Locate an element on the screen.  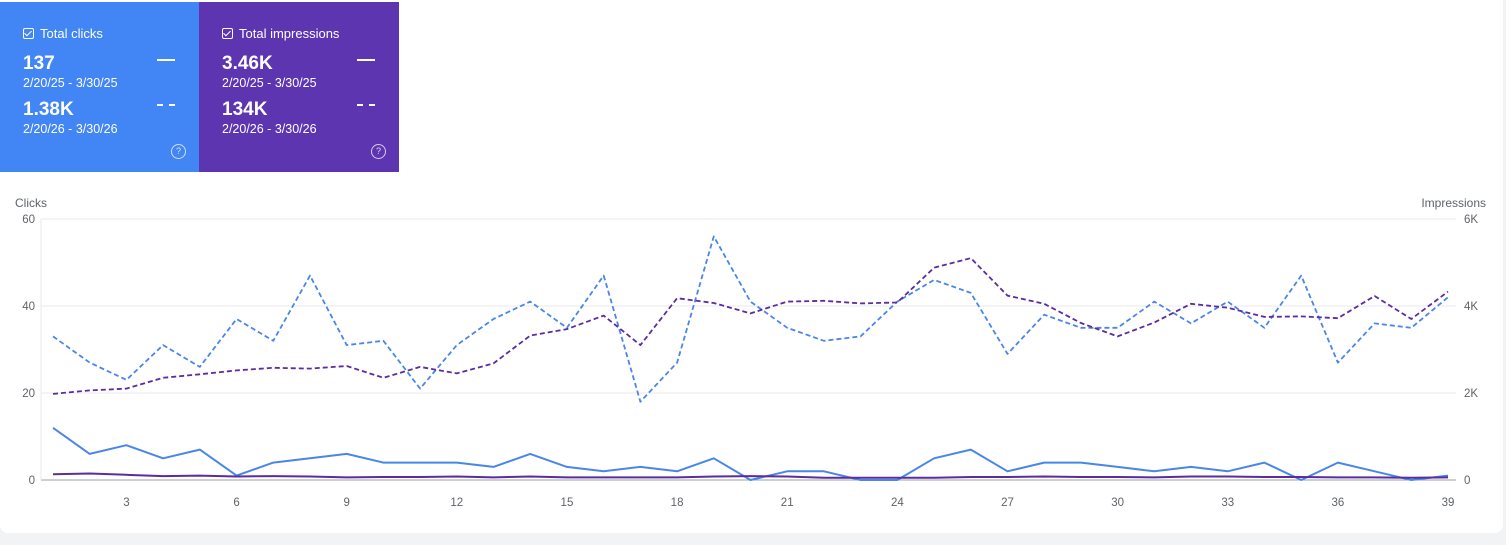
current-metric: 137 2/20/25 - 3/30/25 is located at coordinates (70, 72).